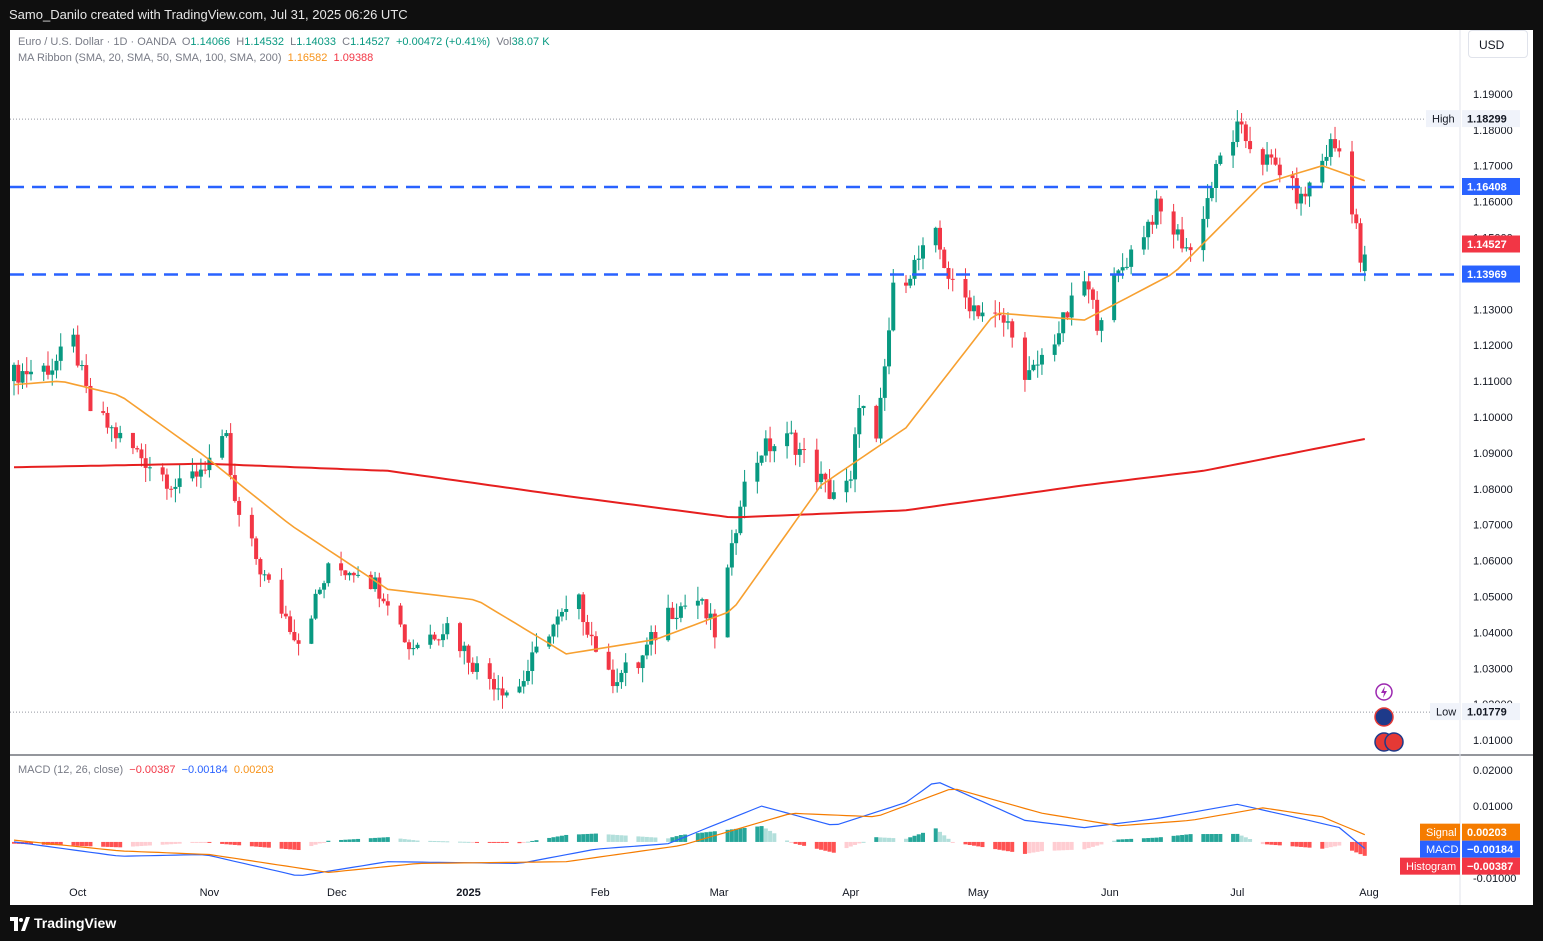  Describe the element at coordinates (1493, 597) in the screenshot. I see `price-tick-label: 1.05000` at that location.